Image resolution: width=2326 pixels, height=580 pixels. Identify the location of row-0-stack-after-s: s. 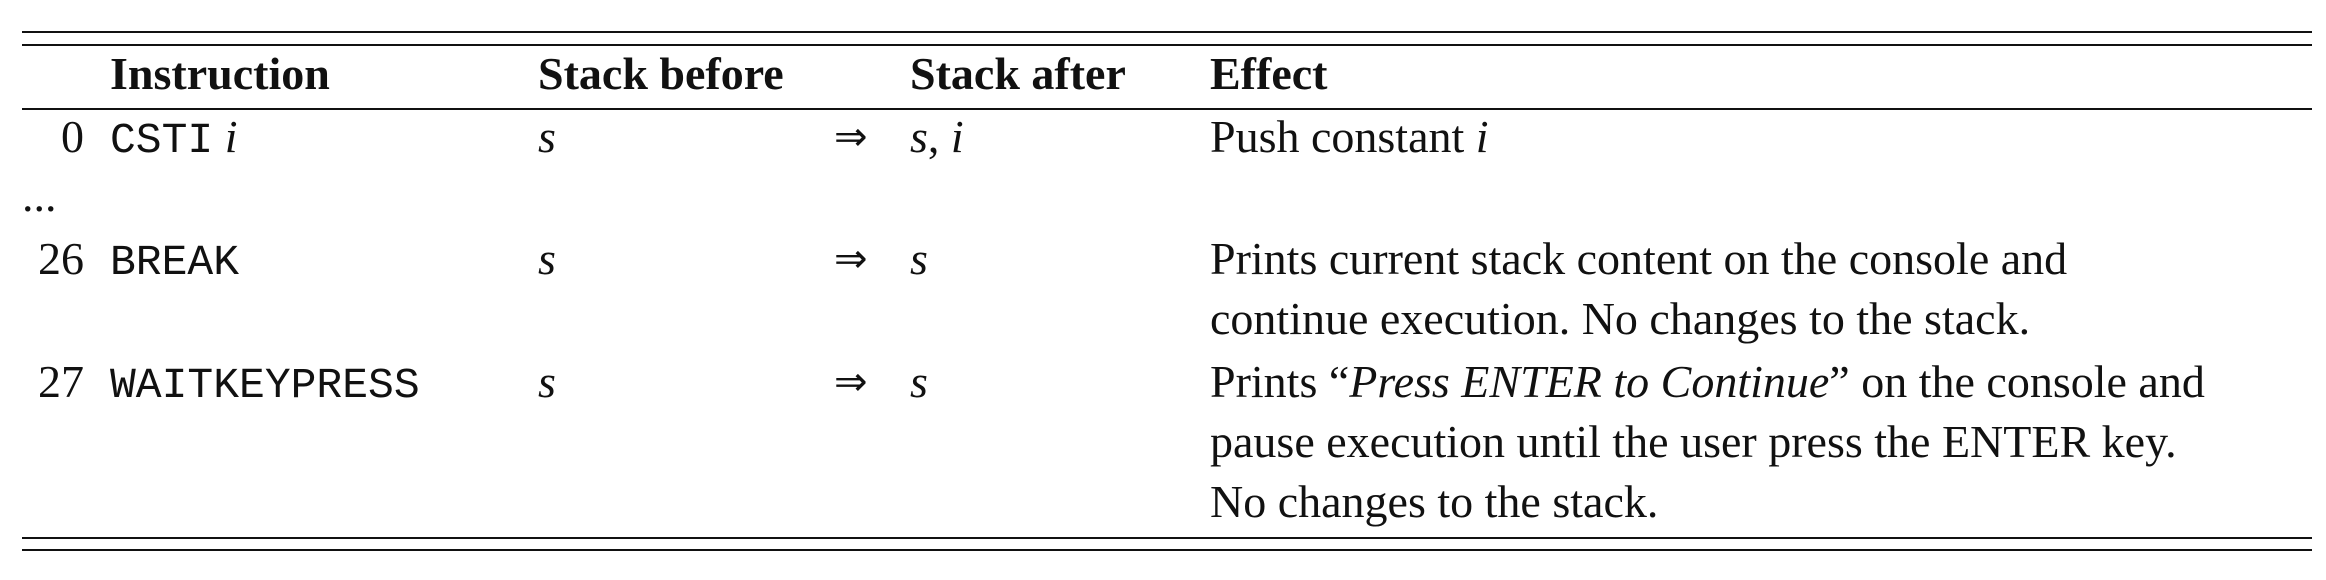
(919, 136).